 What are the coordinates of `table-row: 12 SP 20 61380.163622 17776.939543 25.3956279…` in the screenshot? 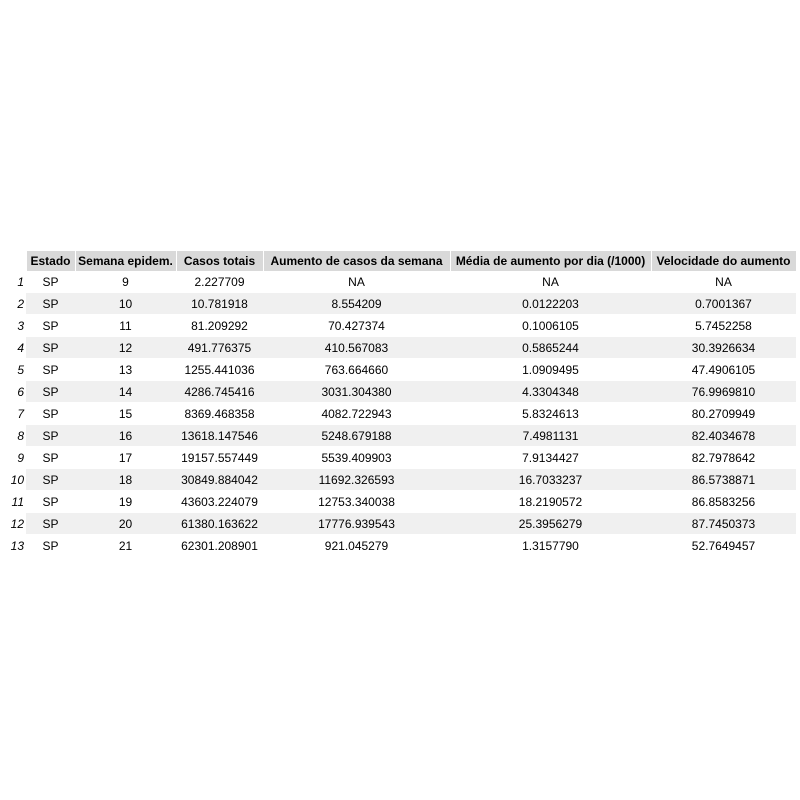 It's located at (401, 523).